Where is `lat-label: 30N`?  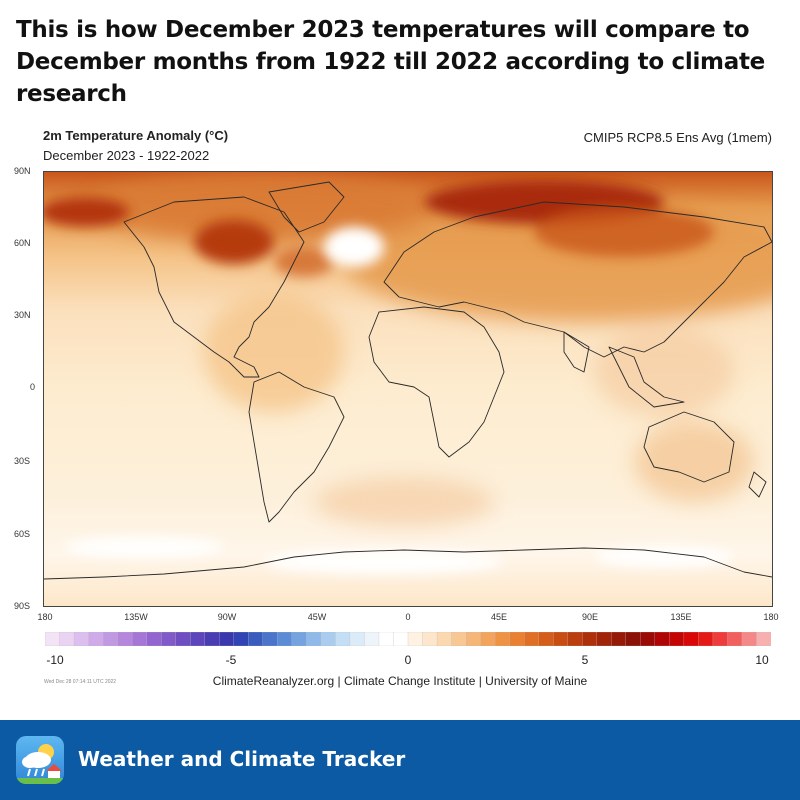
lat-label: 30N is located at coordinates (22, 315).